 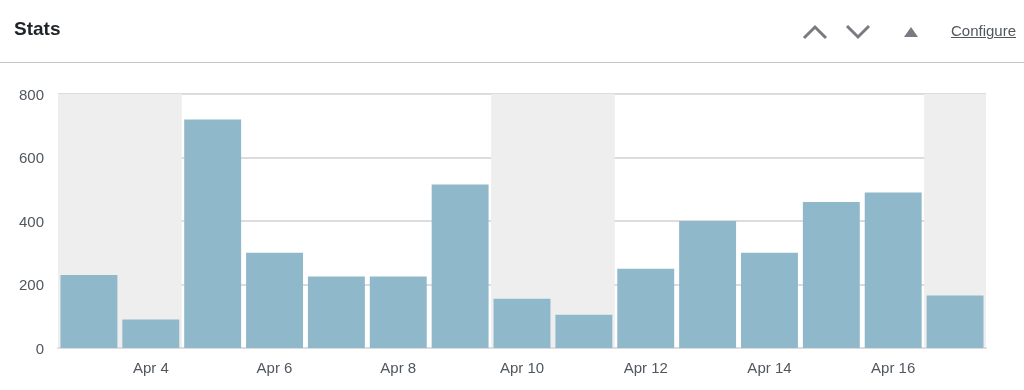 I want to click on y-tick-label: 800, so click(x=31, y=94).